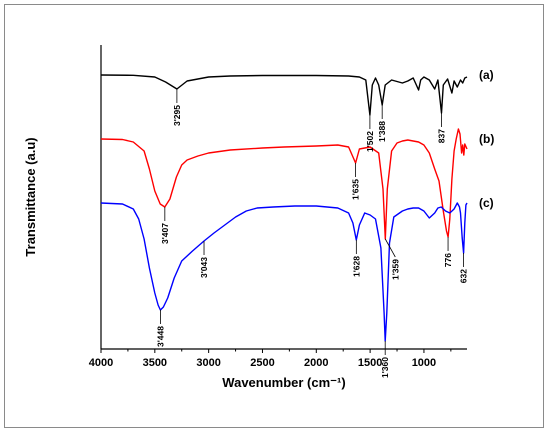 The height and width of the screenshot is (434, 550). Describe the element at coordinates (464, 276) in the screenshot. I see `peak-label: 632` at that location.